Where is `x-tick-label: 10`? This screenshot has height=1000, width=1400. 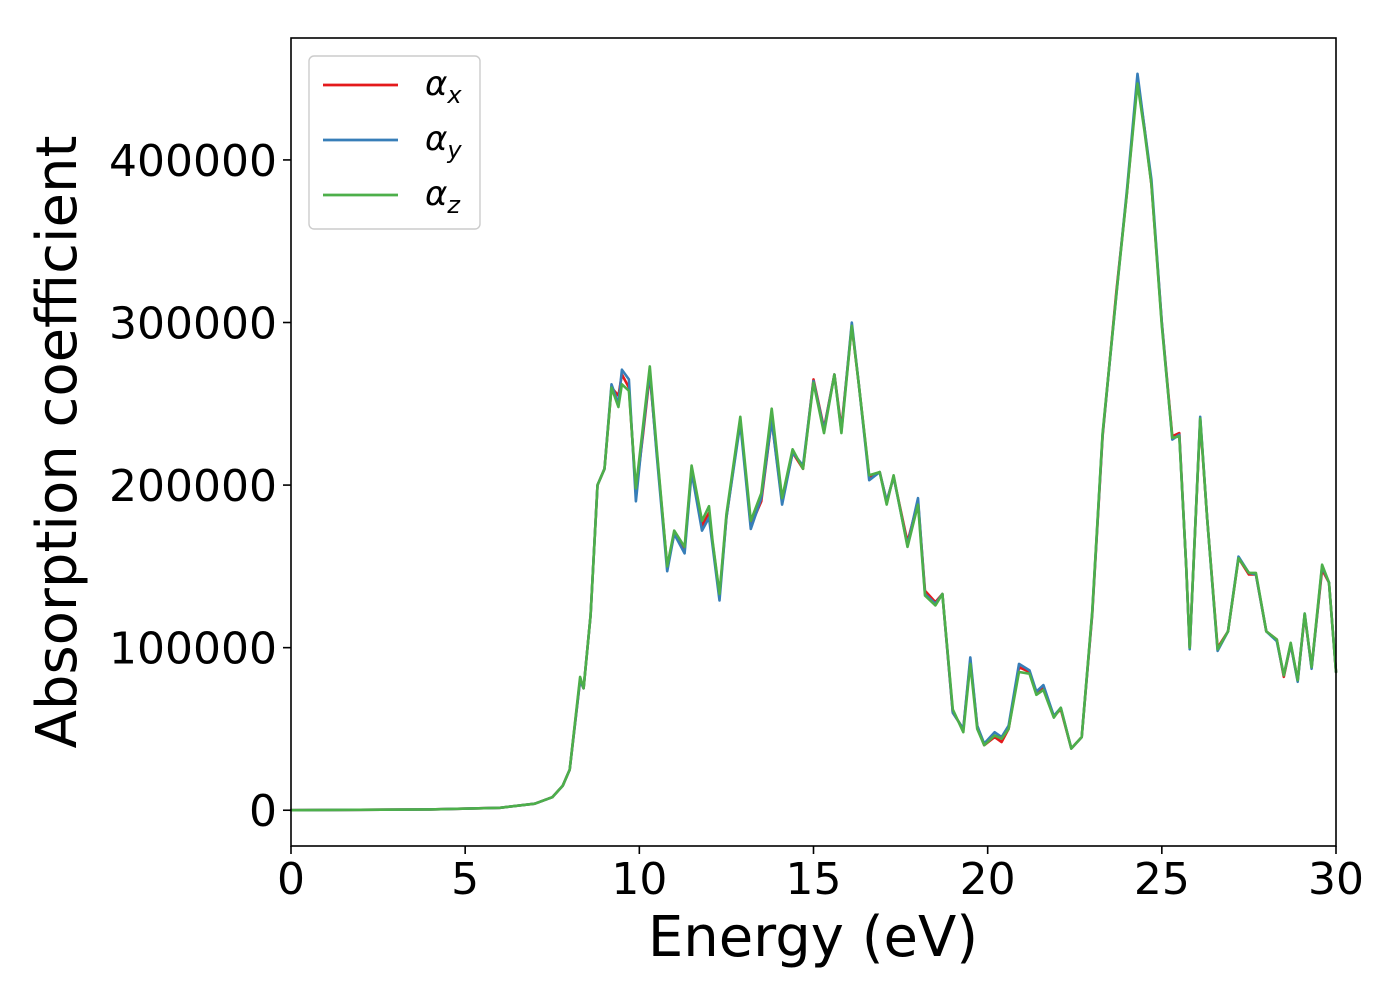
x-tick-label: 10 is located at coordinates (639, 879).